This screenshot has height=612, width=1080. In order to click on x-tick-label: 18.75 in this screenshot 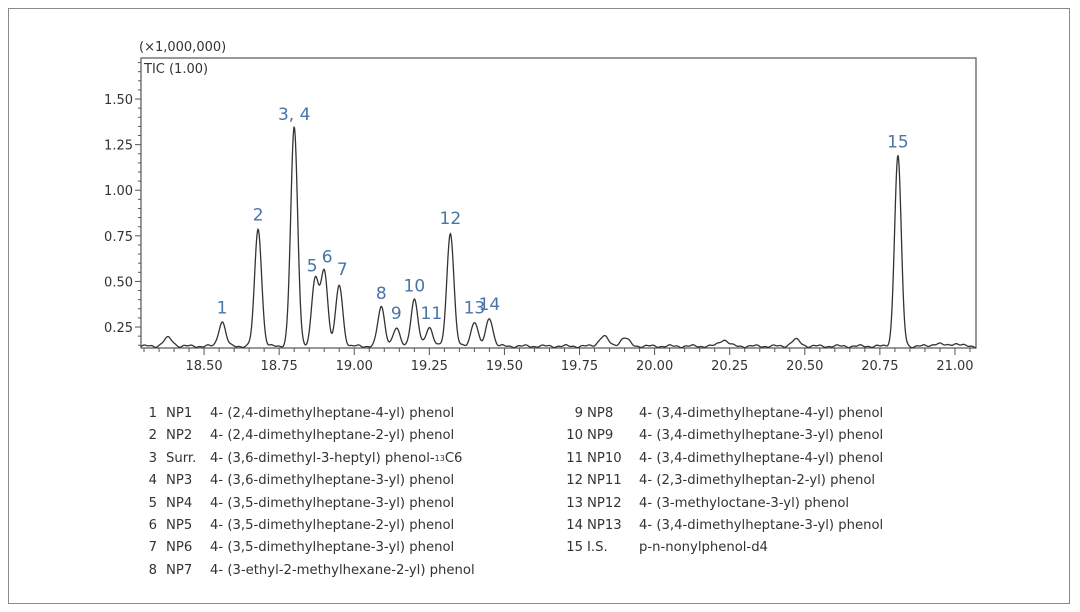, I will do `click(279, 366)`.